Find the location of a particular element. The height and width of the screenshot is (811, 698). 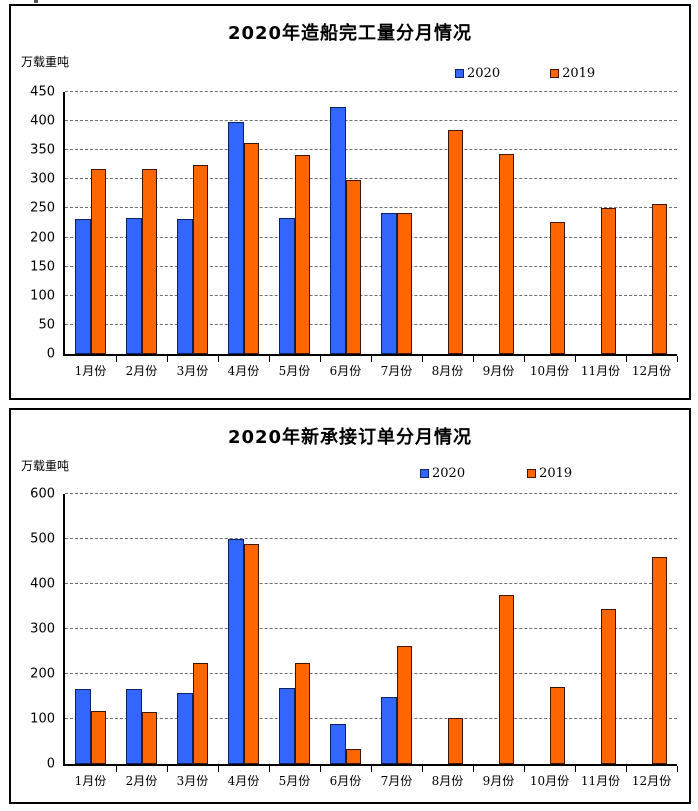

x-label-11月份: 11月份 is located at coordinates (600, 371).